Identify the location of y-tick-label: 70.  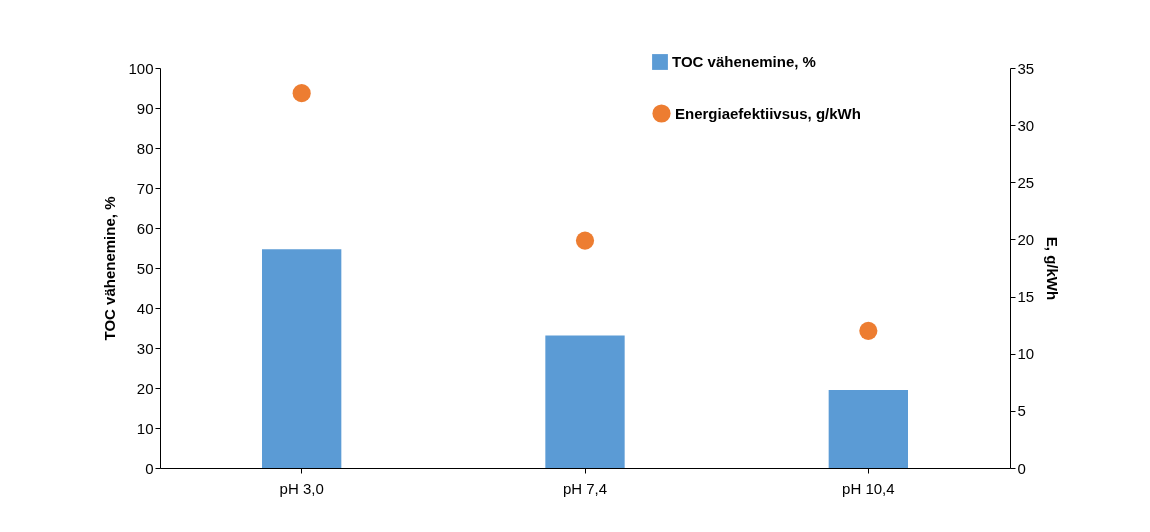
(145, 188).